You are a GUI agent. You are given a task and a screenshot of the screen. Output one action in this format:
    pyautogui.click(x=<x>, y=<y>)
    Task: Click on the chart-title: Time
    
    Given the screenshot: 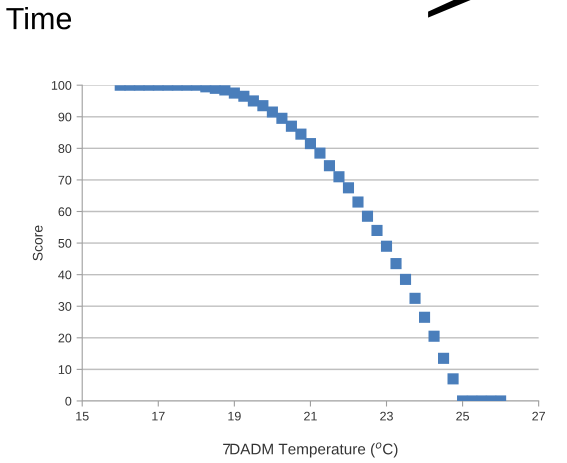 What is the action you would take?
    pyautogui.click(x=39, y=18)
    